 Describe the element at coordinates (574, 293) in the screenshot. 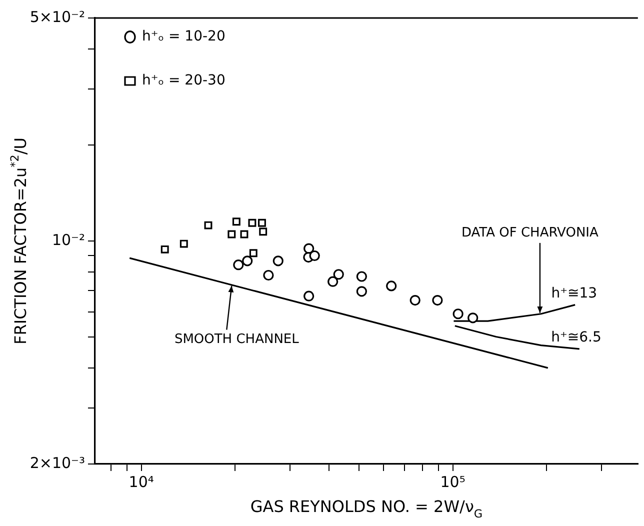

I see `series-label: h⁺≅13` at that location.